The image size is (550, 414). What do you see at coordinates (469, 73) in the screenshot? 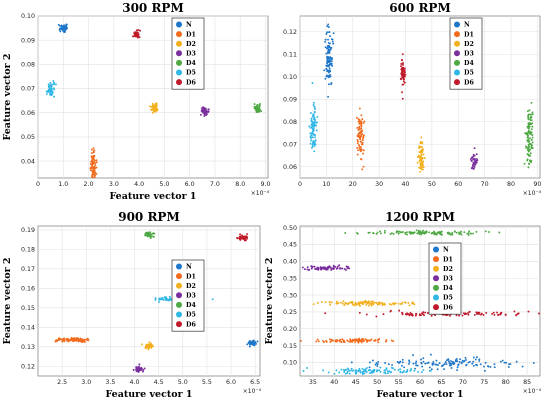
I see `legend-label: D5` at bounding box center [469, 73].